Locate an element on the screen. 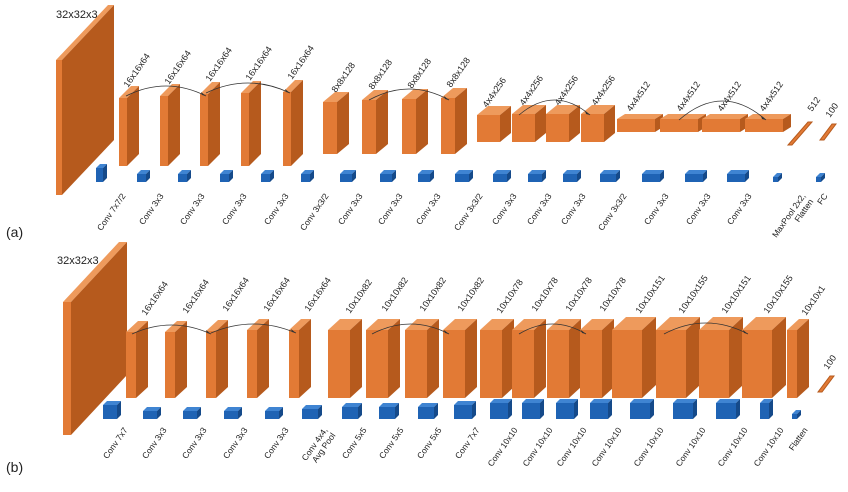 The image size is (848, 492). feature-map-a-5-top is located at coordinates (293, 86).